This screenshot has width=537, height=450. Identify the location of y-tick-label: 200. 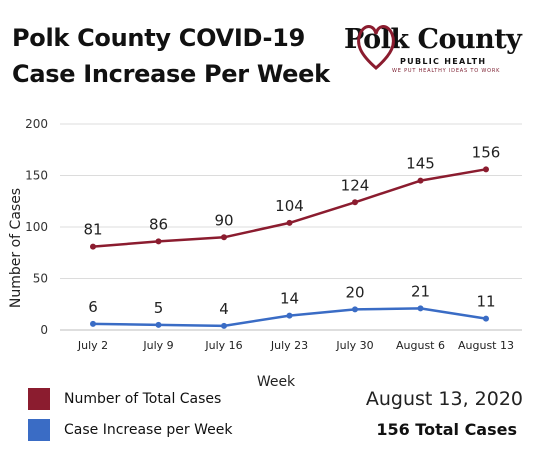
(36, 124).